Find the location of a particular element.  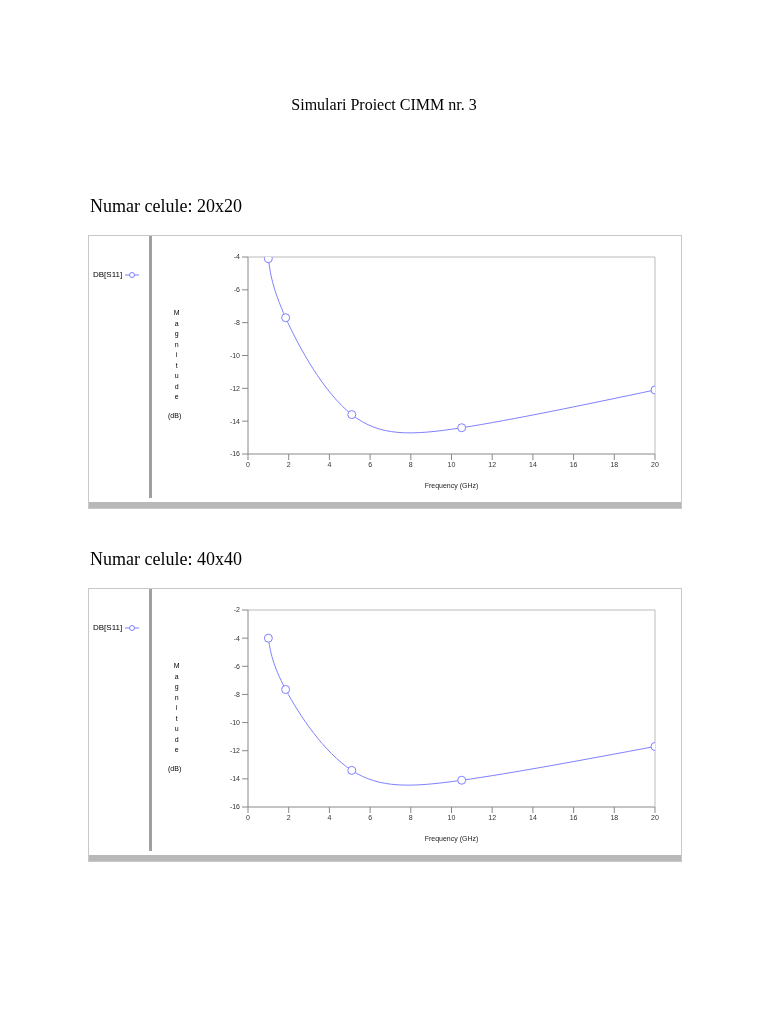

chart-title: Numar celule: 20x20 is located at coordinates (166, 206).